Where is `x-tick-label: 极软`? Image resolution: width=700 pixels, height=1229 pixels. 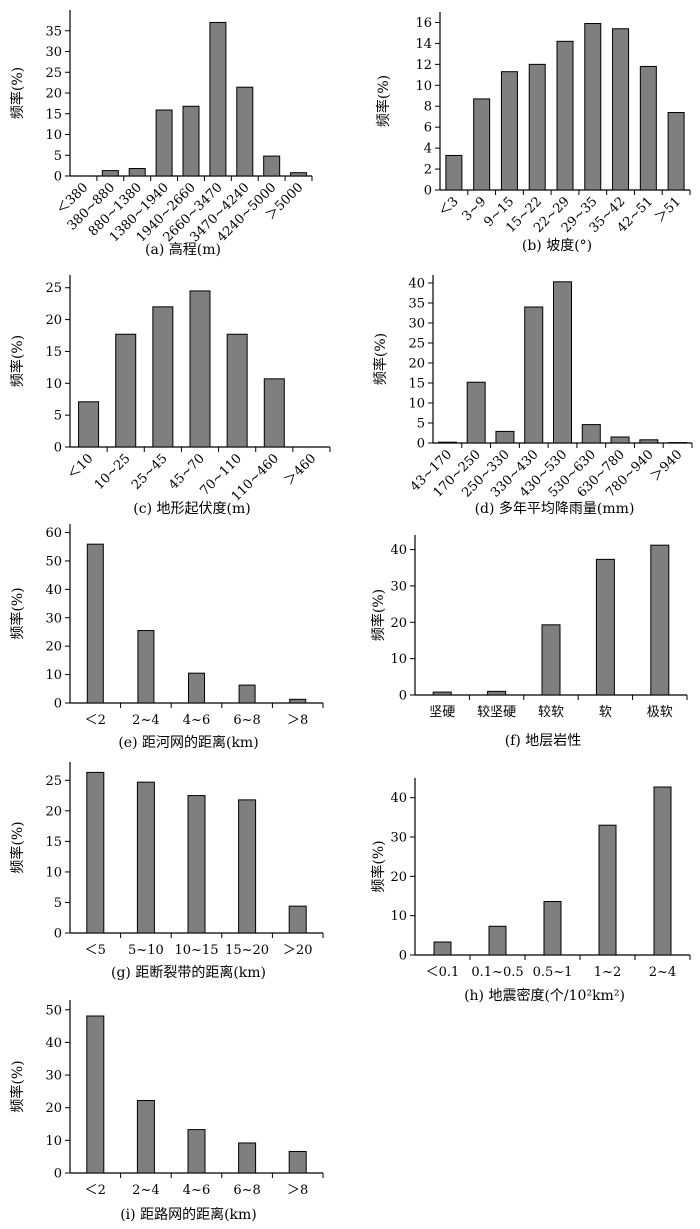 x-tick-label: 极软 is located at coordinates (660, 712).